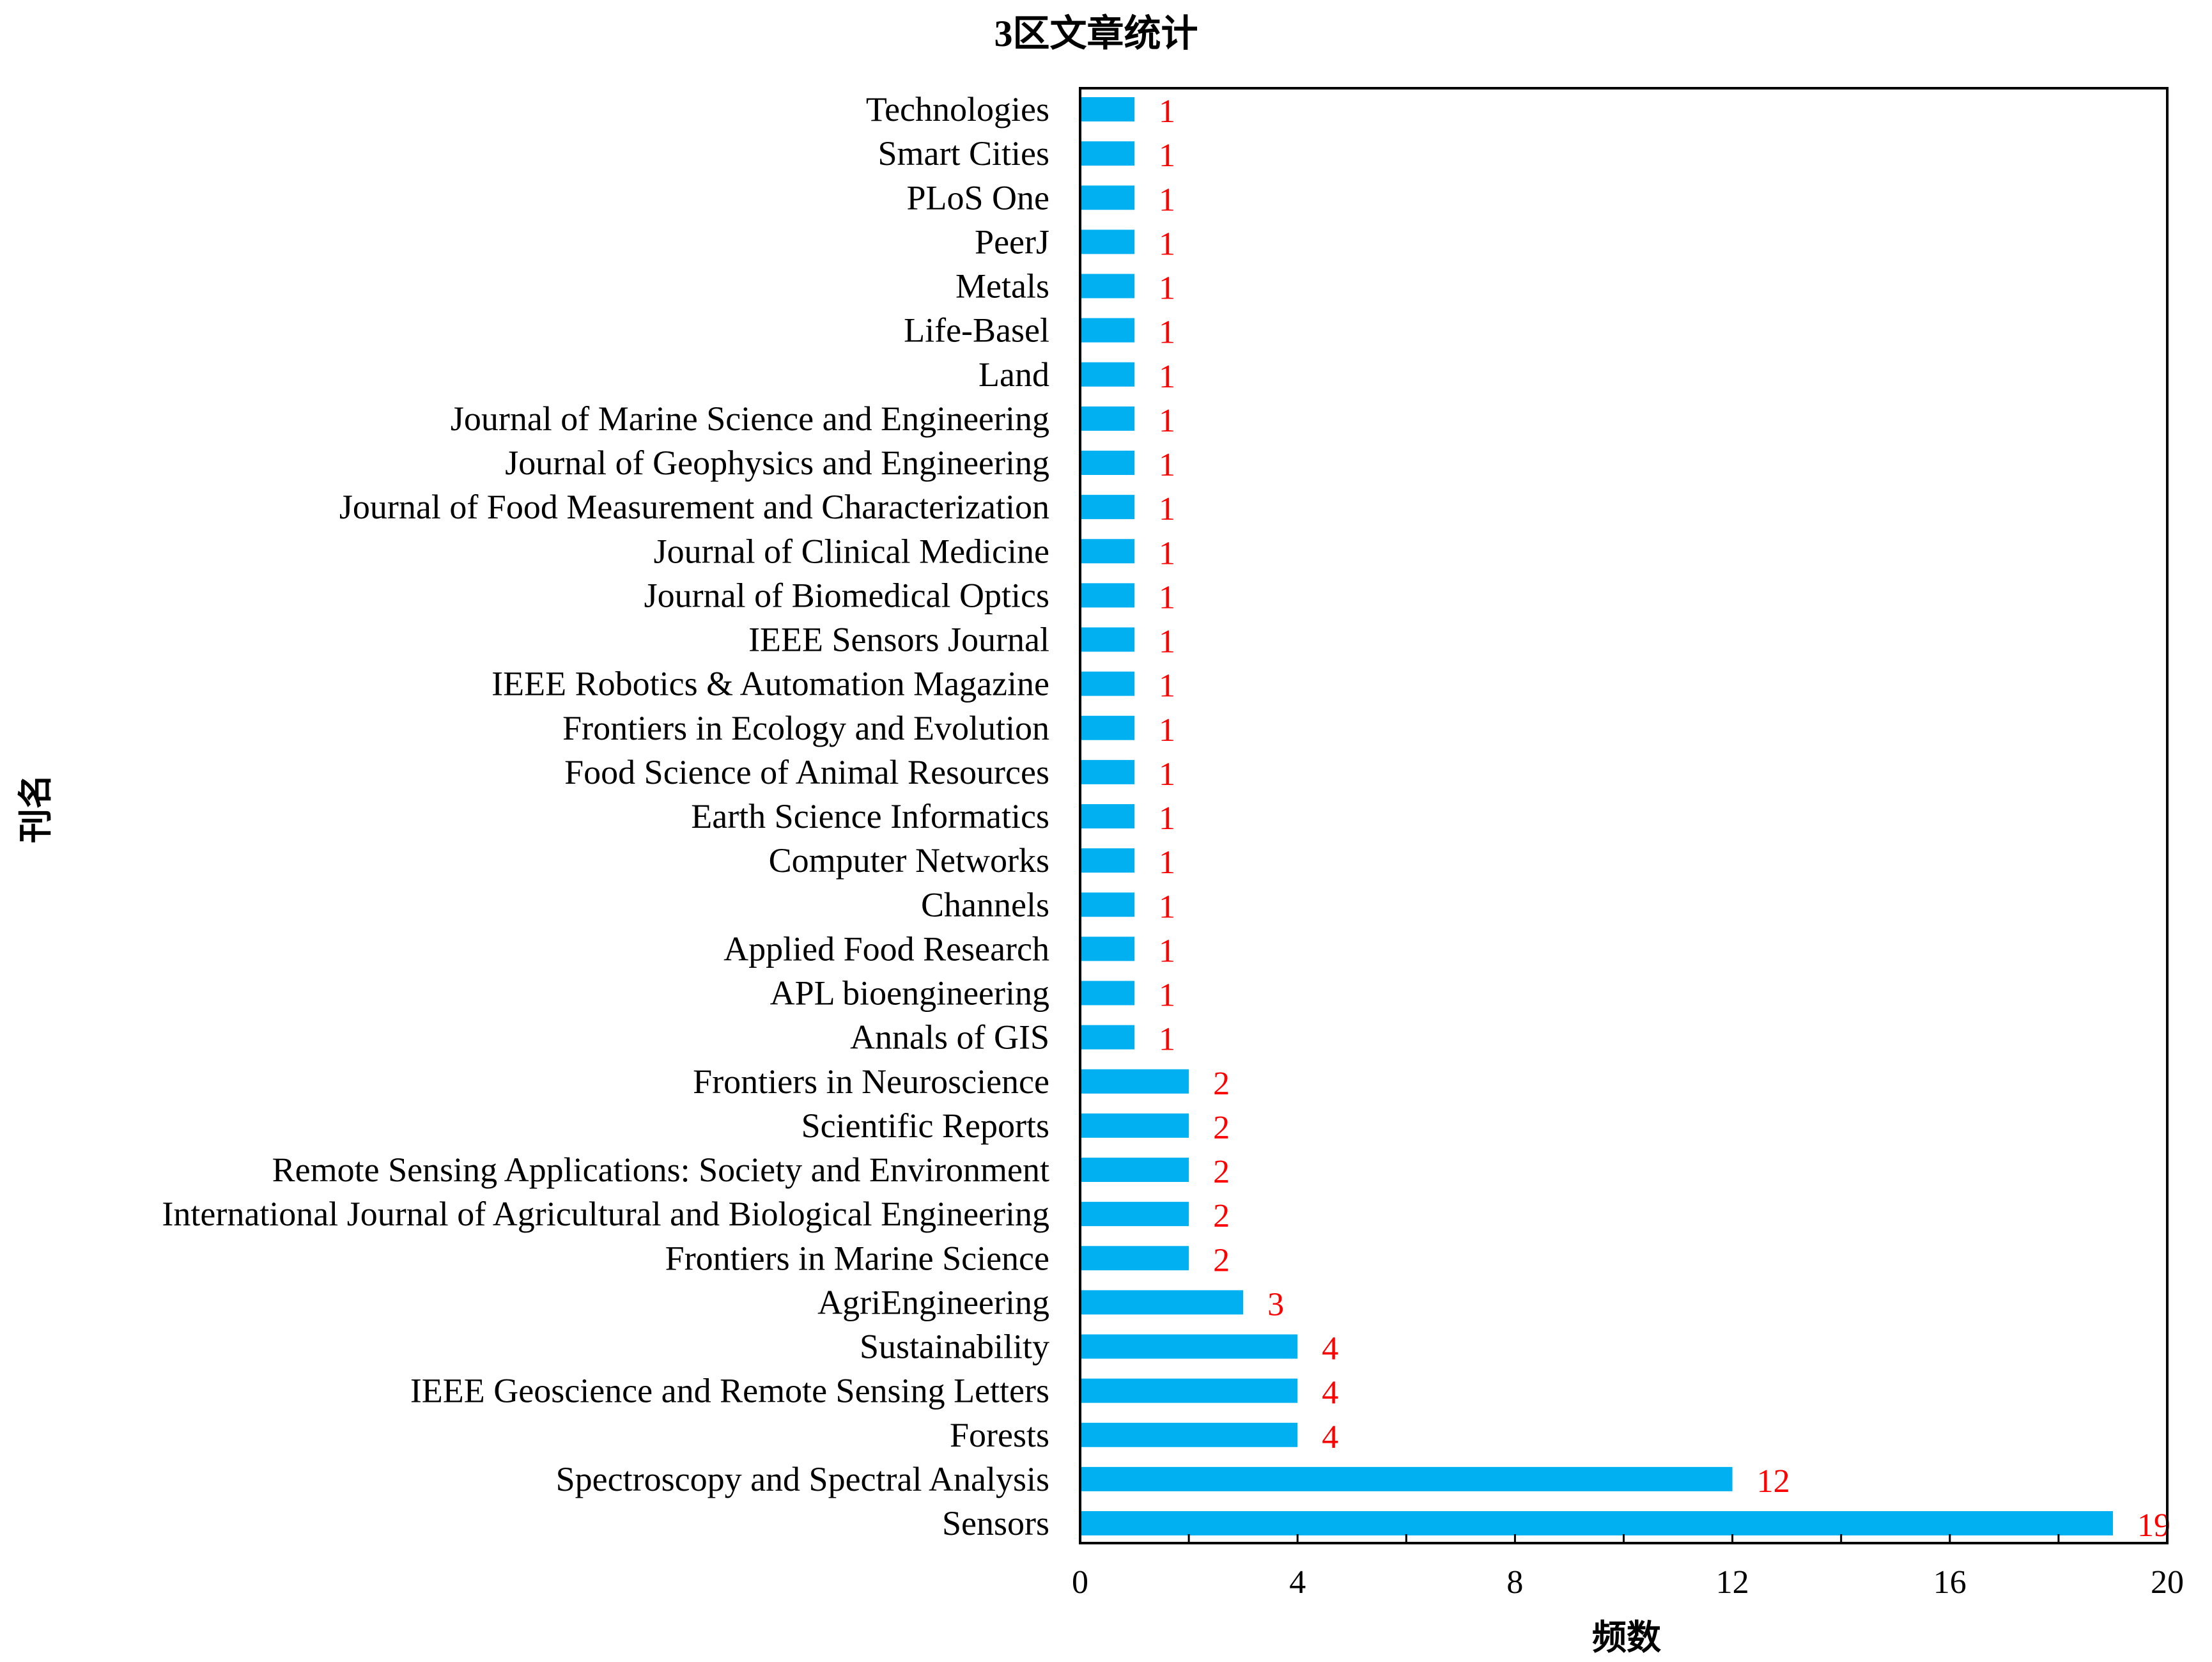 The width and height of the screenshot is (2212, 1662). I want to click on category-label: Journal of Biomedical Optics, so click(847, 595).